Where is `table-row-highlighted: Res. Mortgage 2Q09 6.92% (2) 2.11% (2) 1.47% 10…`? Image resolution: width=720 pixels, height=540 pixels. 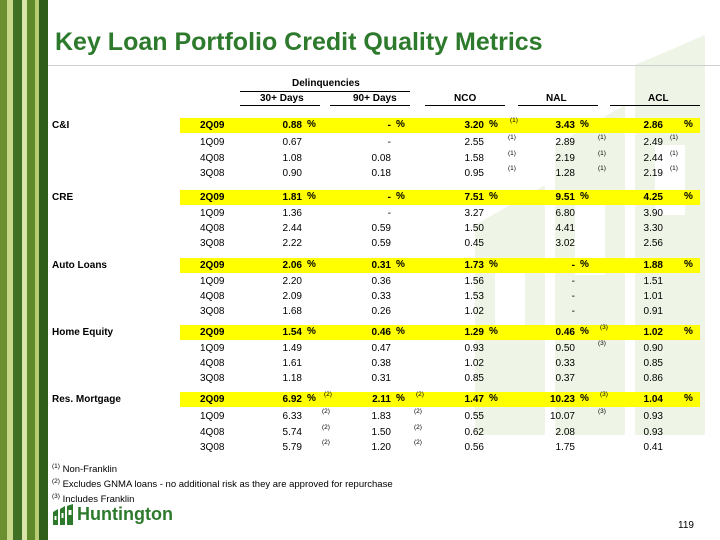
table-row-highlighted: Res. Mortgage 2Q09 6.92% (2) 2.11% (2) 1.47% 10… is located at coordinates (360, 399).